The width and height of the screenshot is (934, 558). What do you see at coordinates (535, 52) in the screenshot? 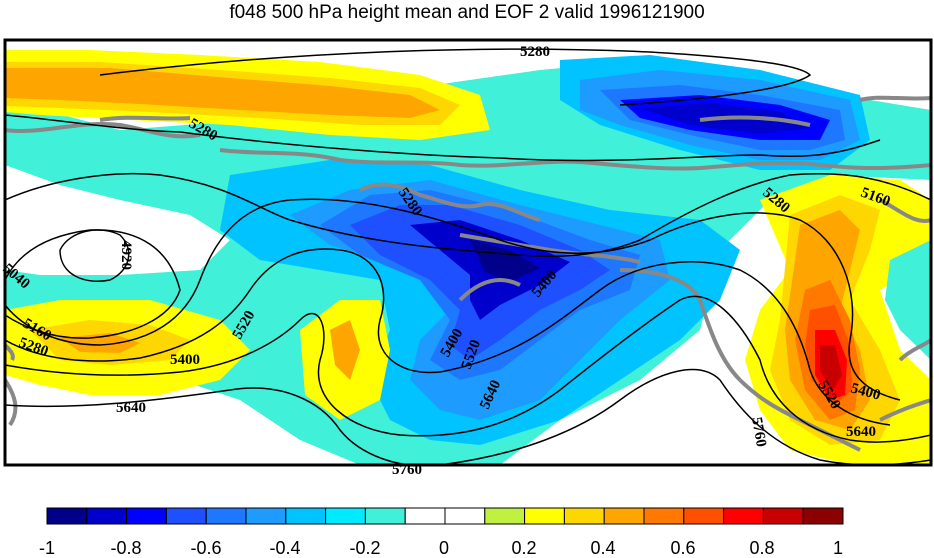
I see `contour-label: 5280` at bounding box center [535, 52].